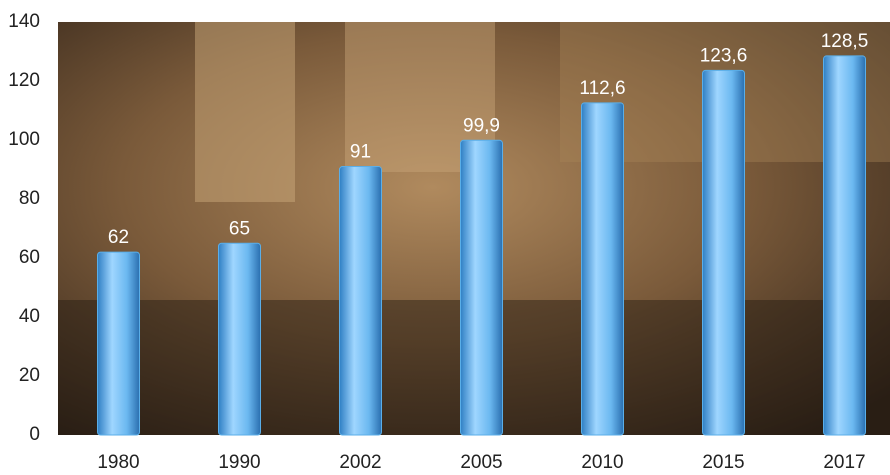  I want to click on y-tick-label: 0, so click(34, 434).